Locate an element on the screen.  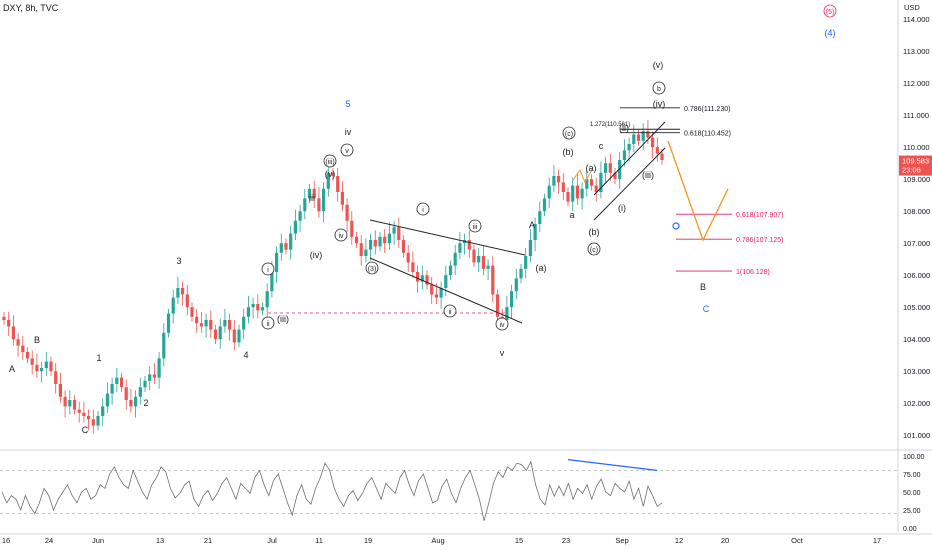
last-price-badge is located at coordinates (915, 165).